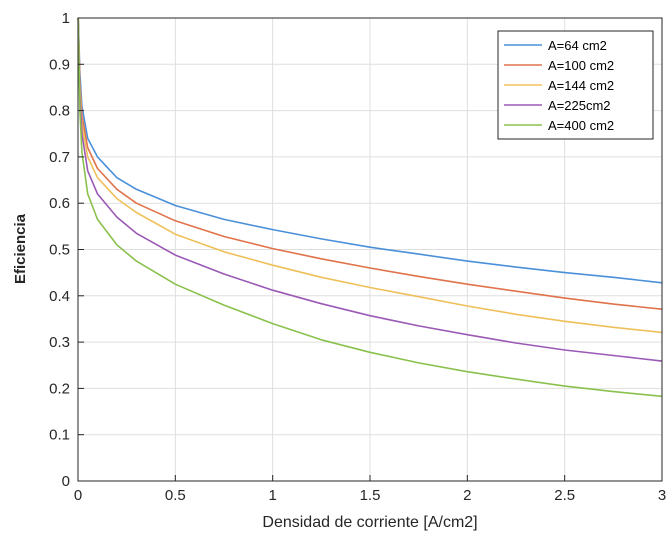 Image resolution: width=670 pixels, height=537 pixels. Describe the element at coordinates (579, 105) in the screenshot. I see `legend-label: A=225cm2` at that location.